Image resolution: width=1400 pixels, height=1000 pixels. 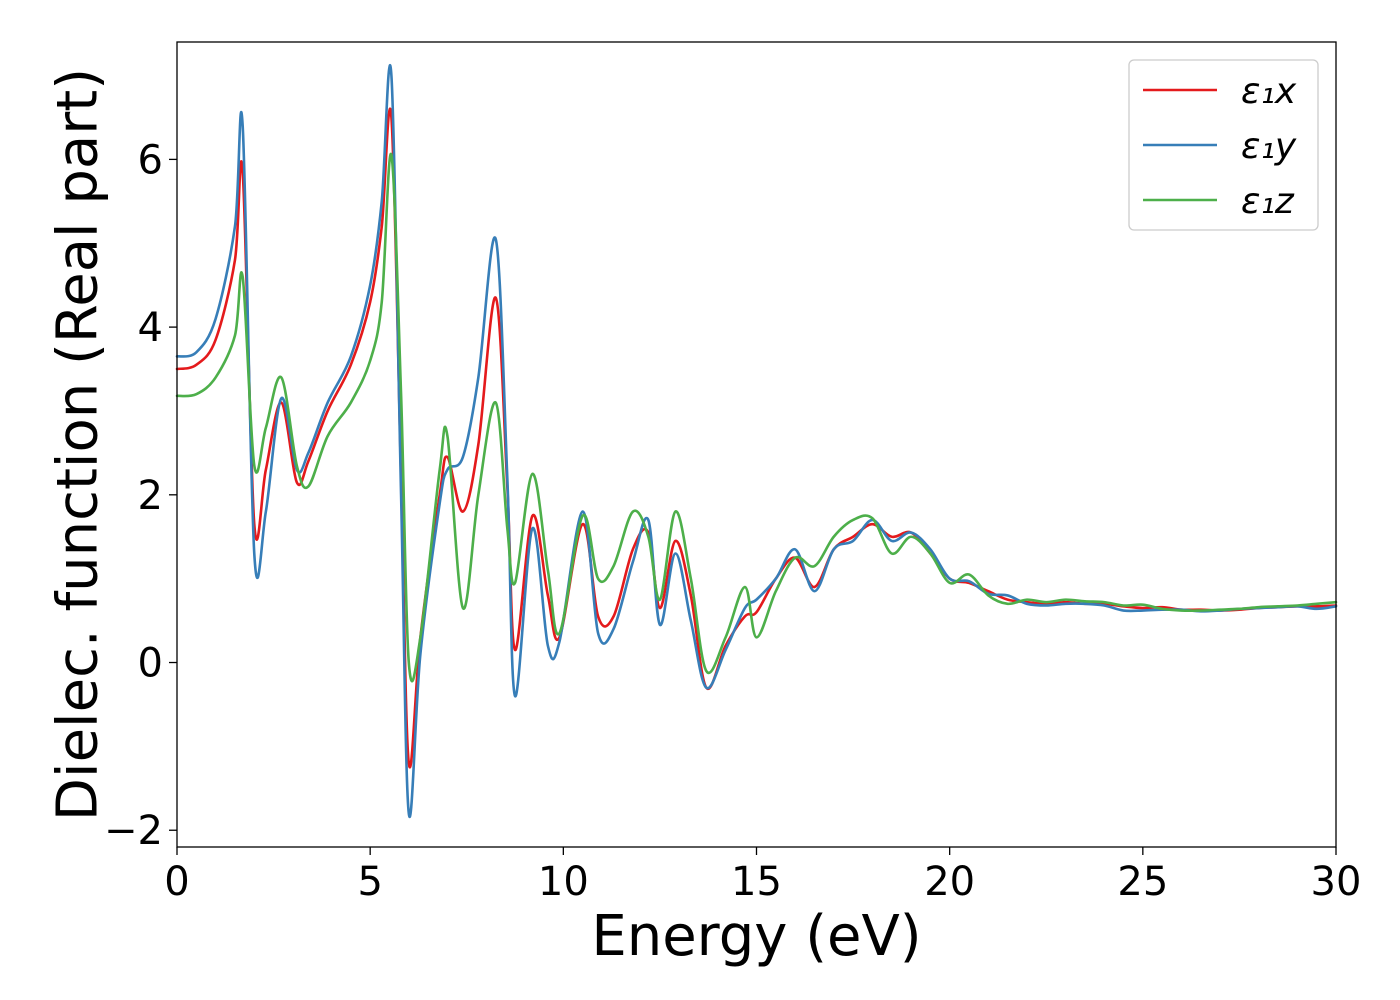 What do you see at coordinates (1268, 201) in the screenshot?
I see `legend-label-3: ε₁z` at bounding box center [1268, 201].